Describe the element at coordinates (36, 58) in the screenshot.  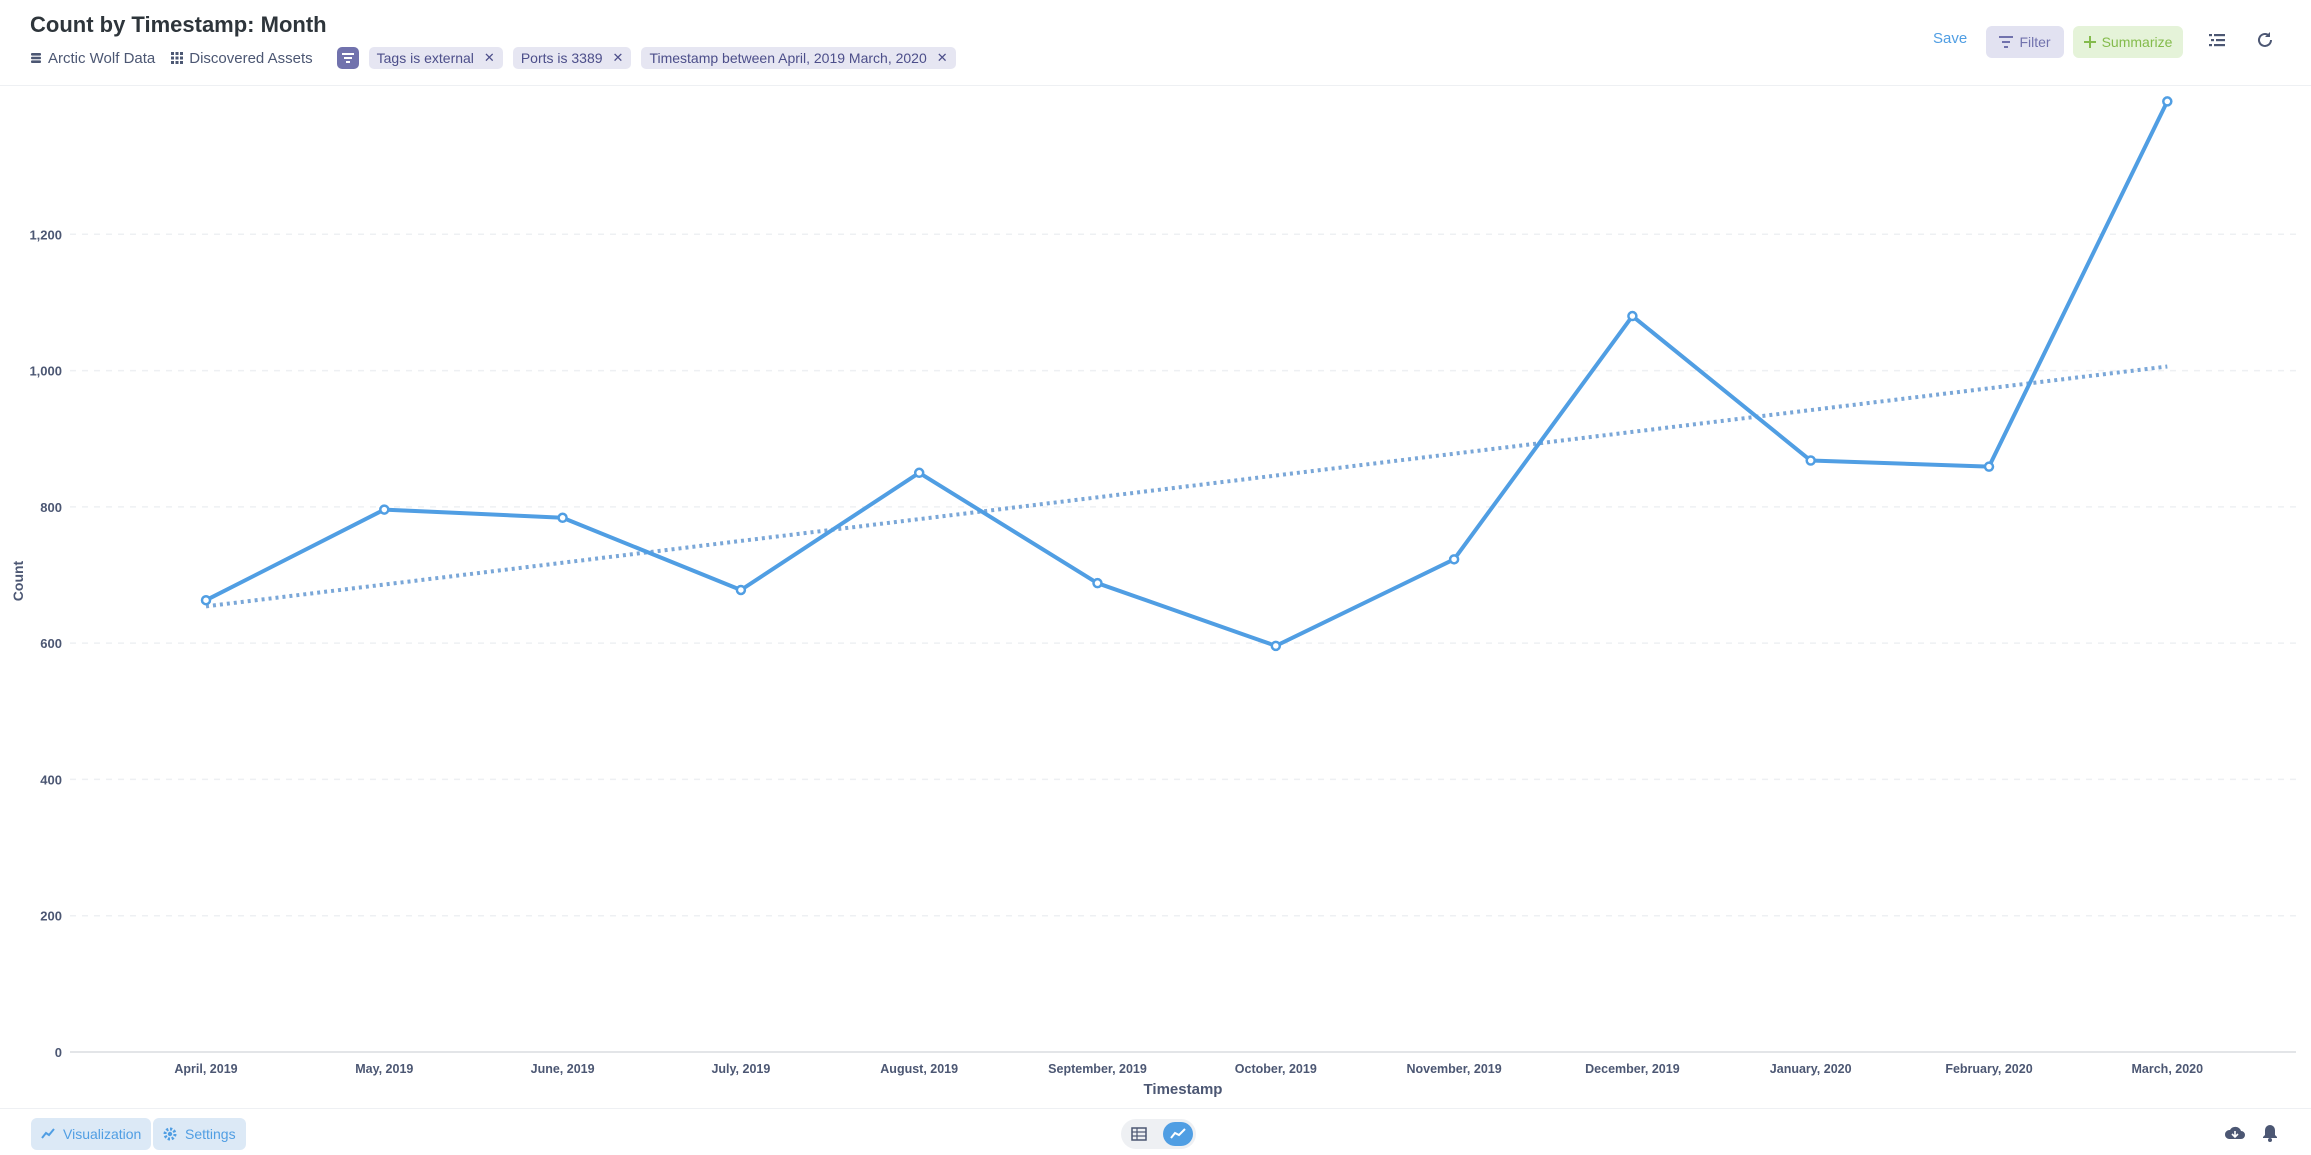
I see `database-icon` at that location.